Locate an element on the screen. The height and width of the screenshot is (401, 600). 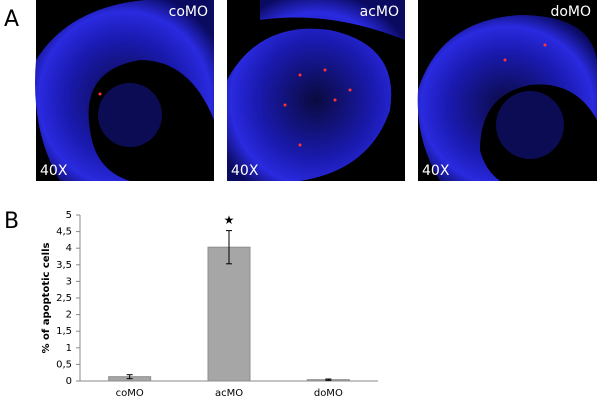
image-label: doMO is located at coordinates (570, 12).